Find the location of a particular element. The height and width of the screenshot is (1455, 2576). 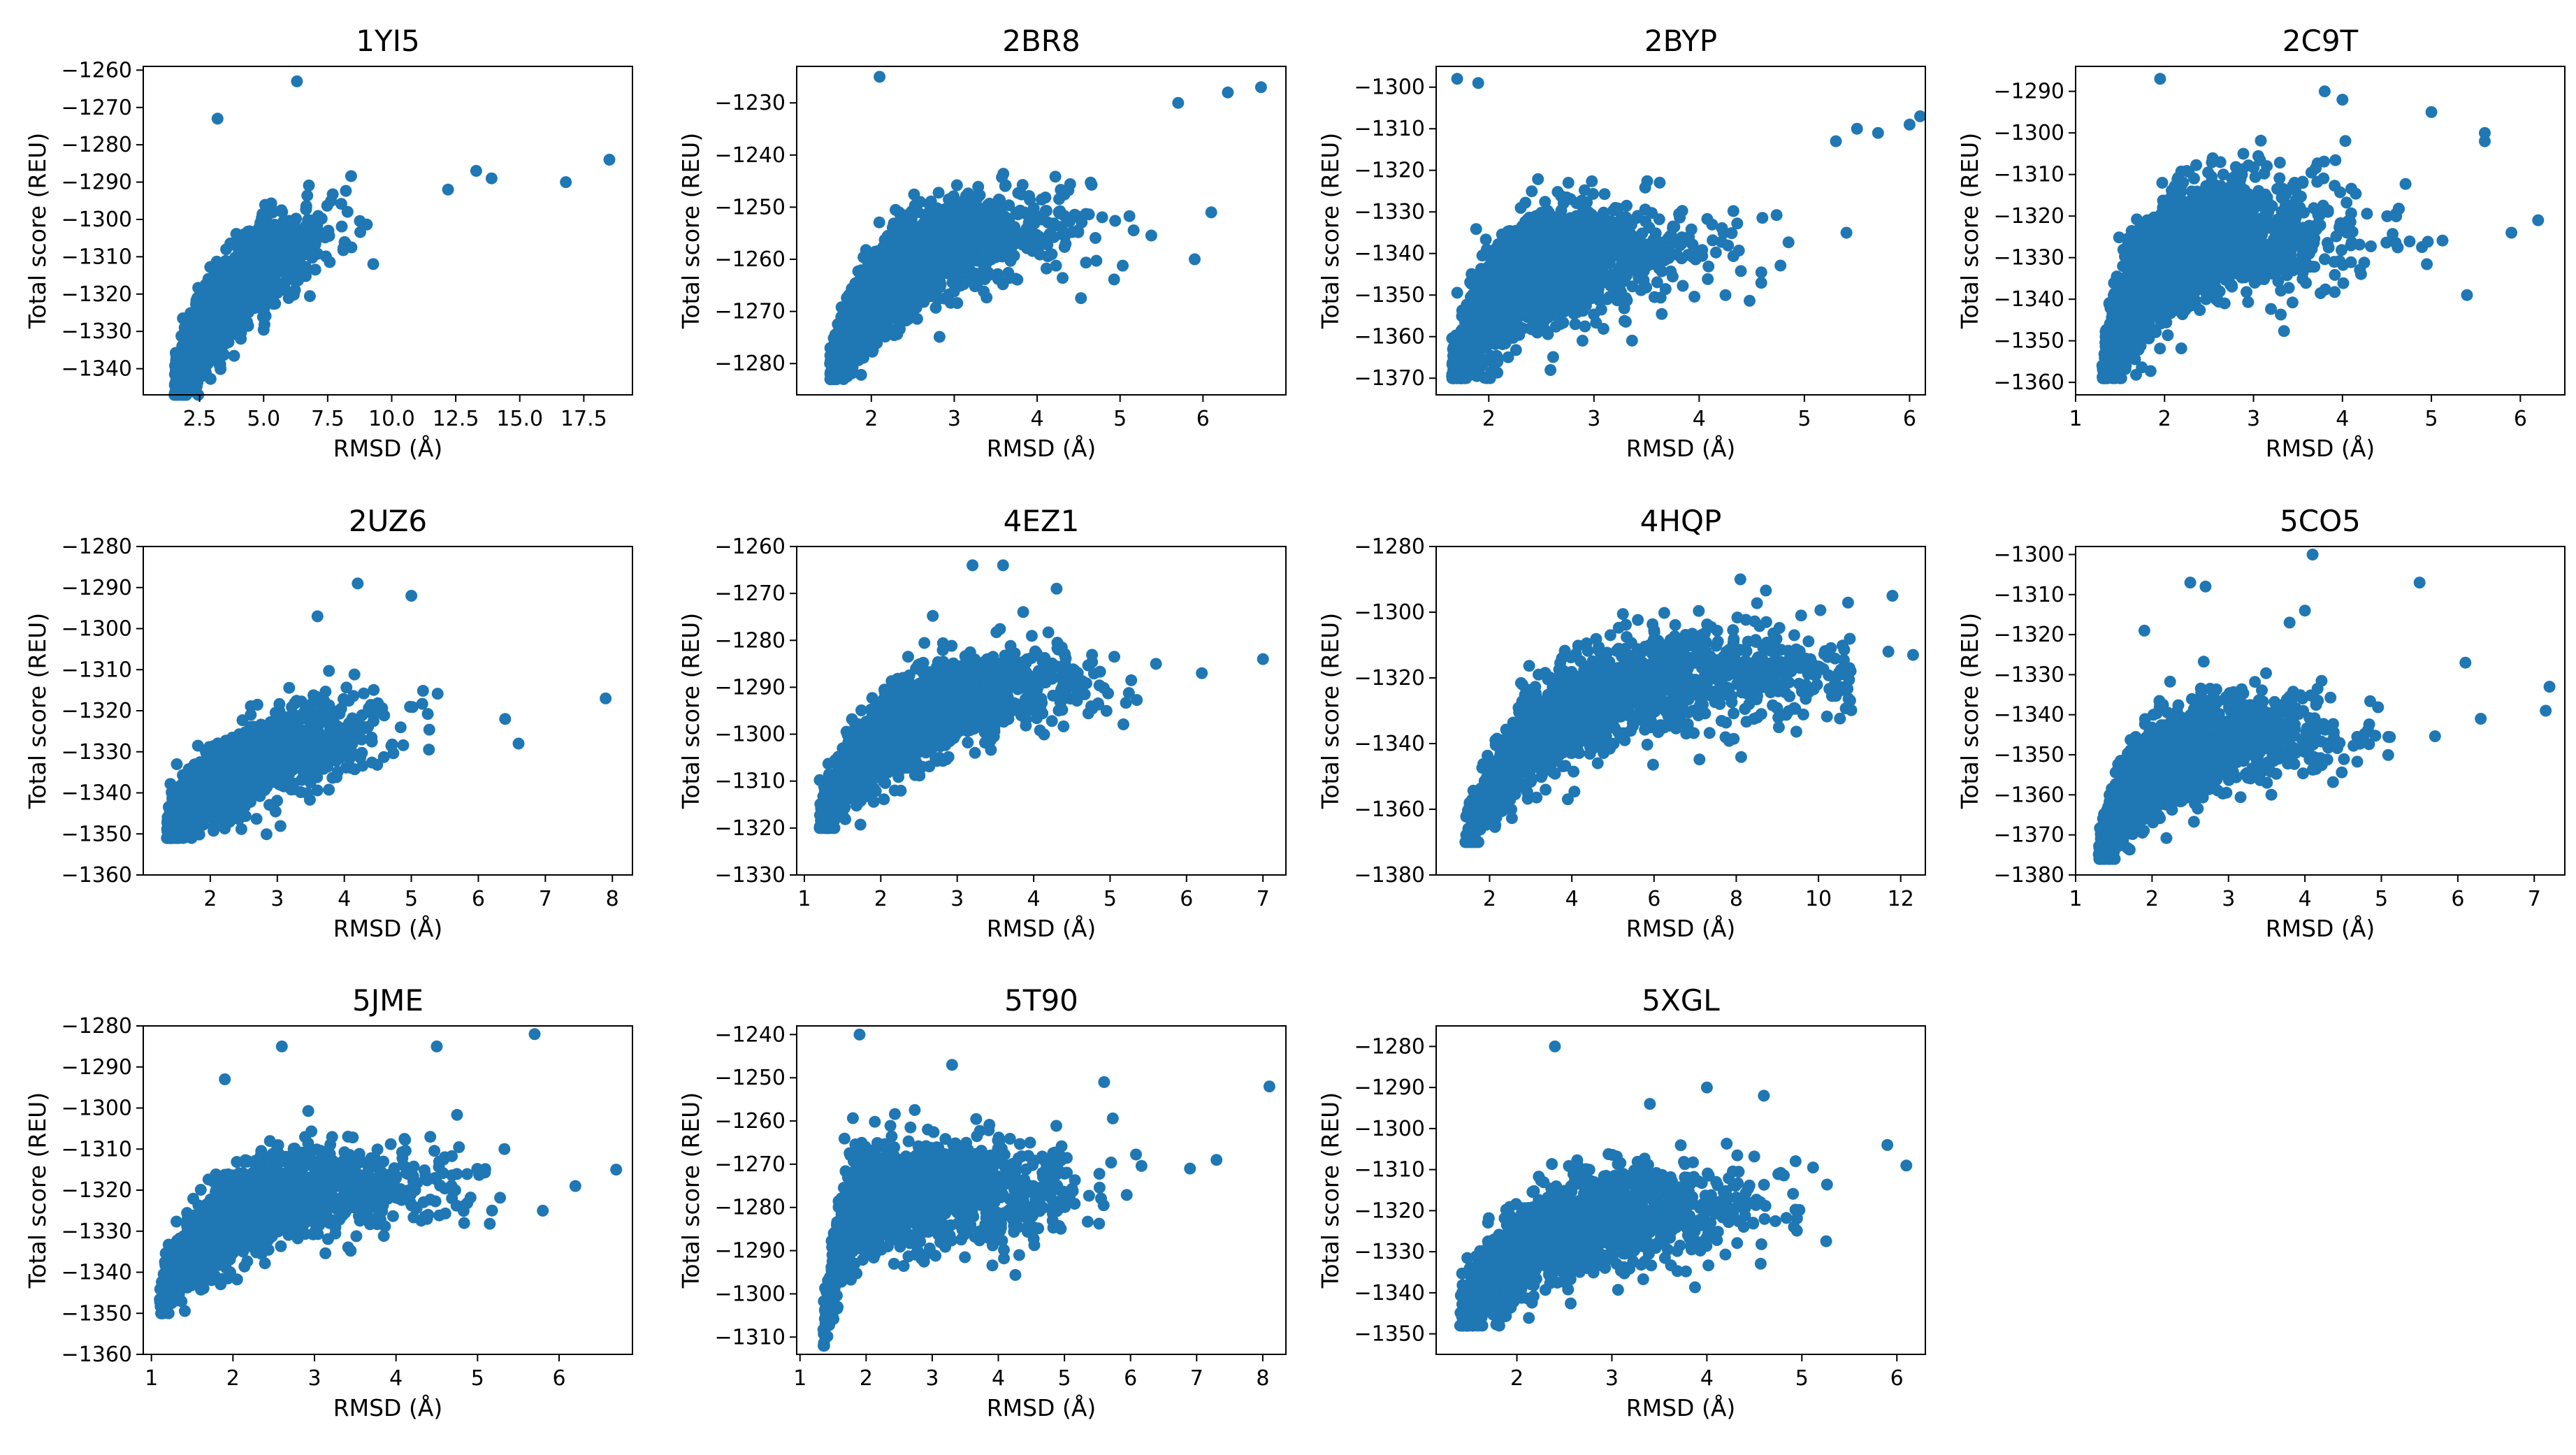

y-tick-label: −1250 is located at coordinates (750, 207).